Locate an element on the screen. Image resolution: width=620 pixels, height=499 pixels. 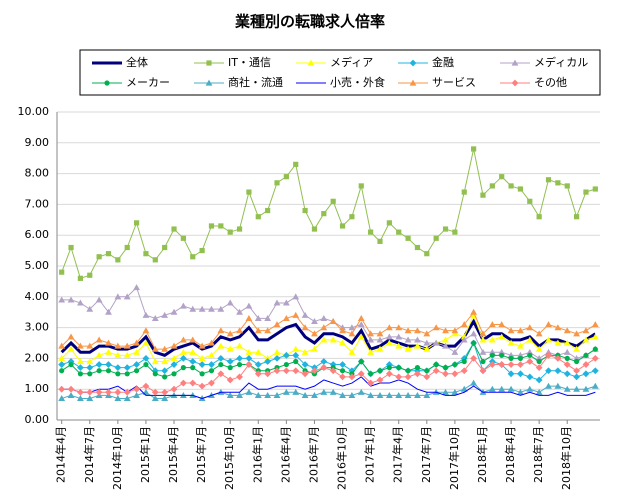
x-tick-label: 2015年10月 is located at coordinates (229, 458).